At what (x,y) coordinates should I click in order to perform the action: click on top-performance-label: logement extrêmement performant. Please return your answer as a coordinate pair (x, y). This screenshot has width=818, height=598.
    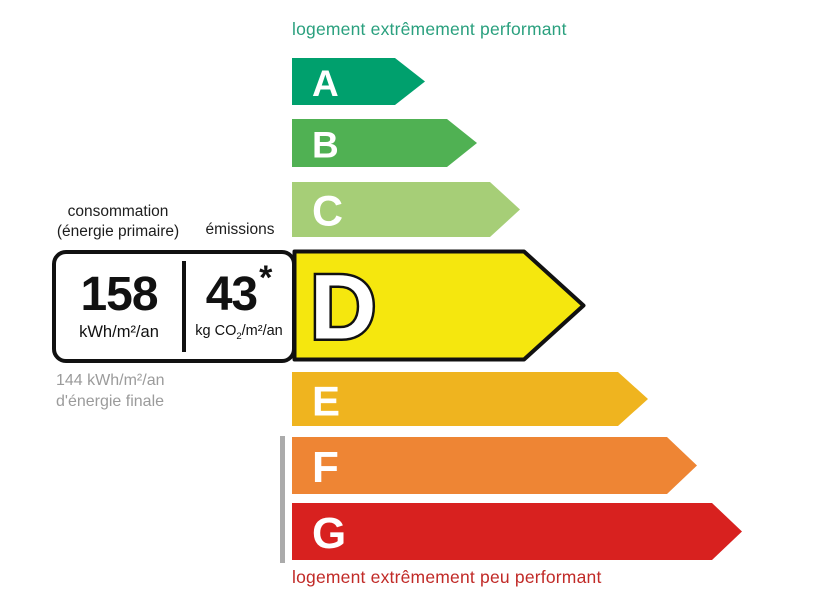
    Looking at the image, I should click on (429, 29).